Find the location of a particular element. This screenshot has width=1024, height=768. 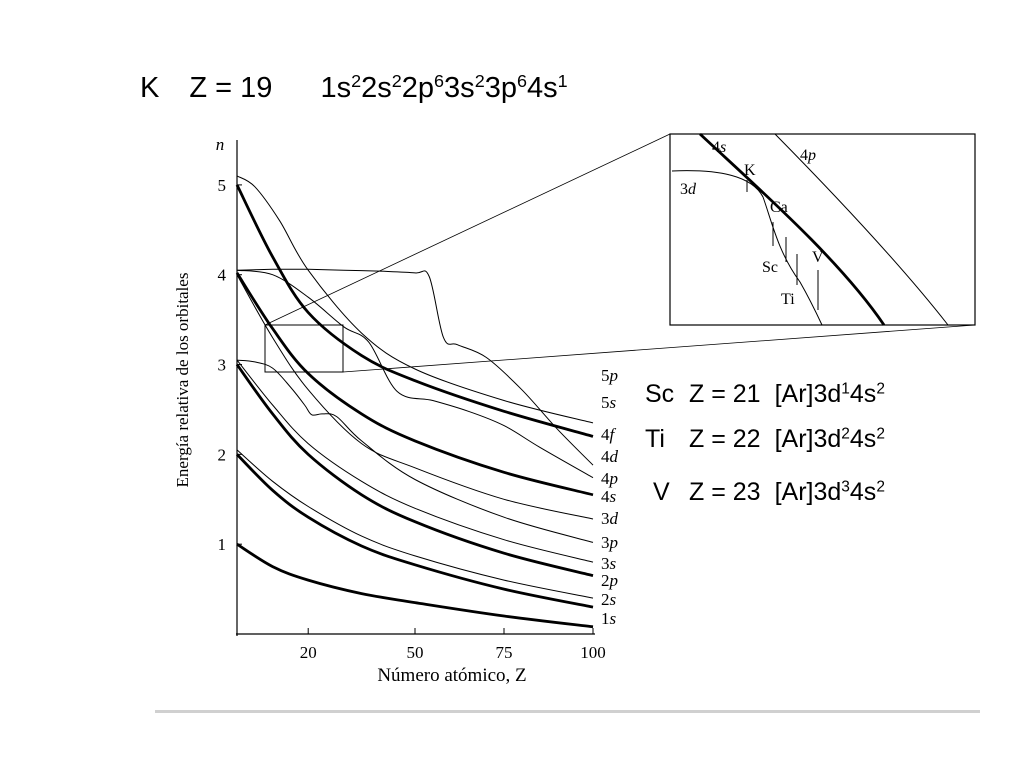

series-label-5p: 5p is located at coordinates (609, 375).